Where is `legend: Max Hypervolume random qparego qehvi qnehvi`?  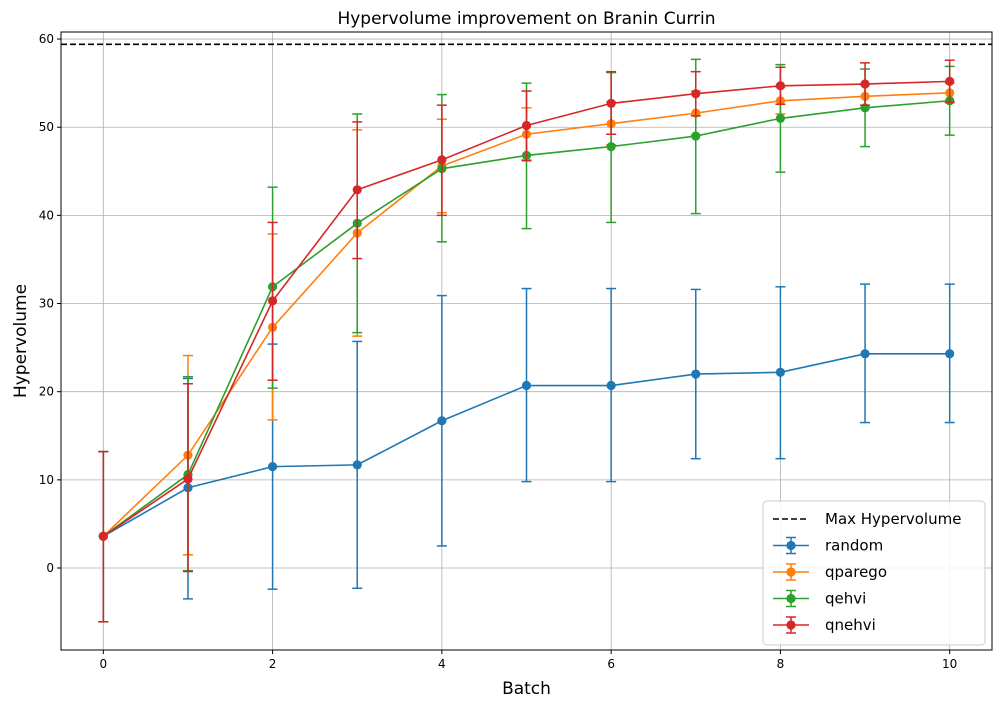 legend: Max Hypervolume random qparego qehvi qnehvi is located at coordinates (874, 573).